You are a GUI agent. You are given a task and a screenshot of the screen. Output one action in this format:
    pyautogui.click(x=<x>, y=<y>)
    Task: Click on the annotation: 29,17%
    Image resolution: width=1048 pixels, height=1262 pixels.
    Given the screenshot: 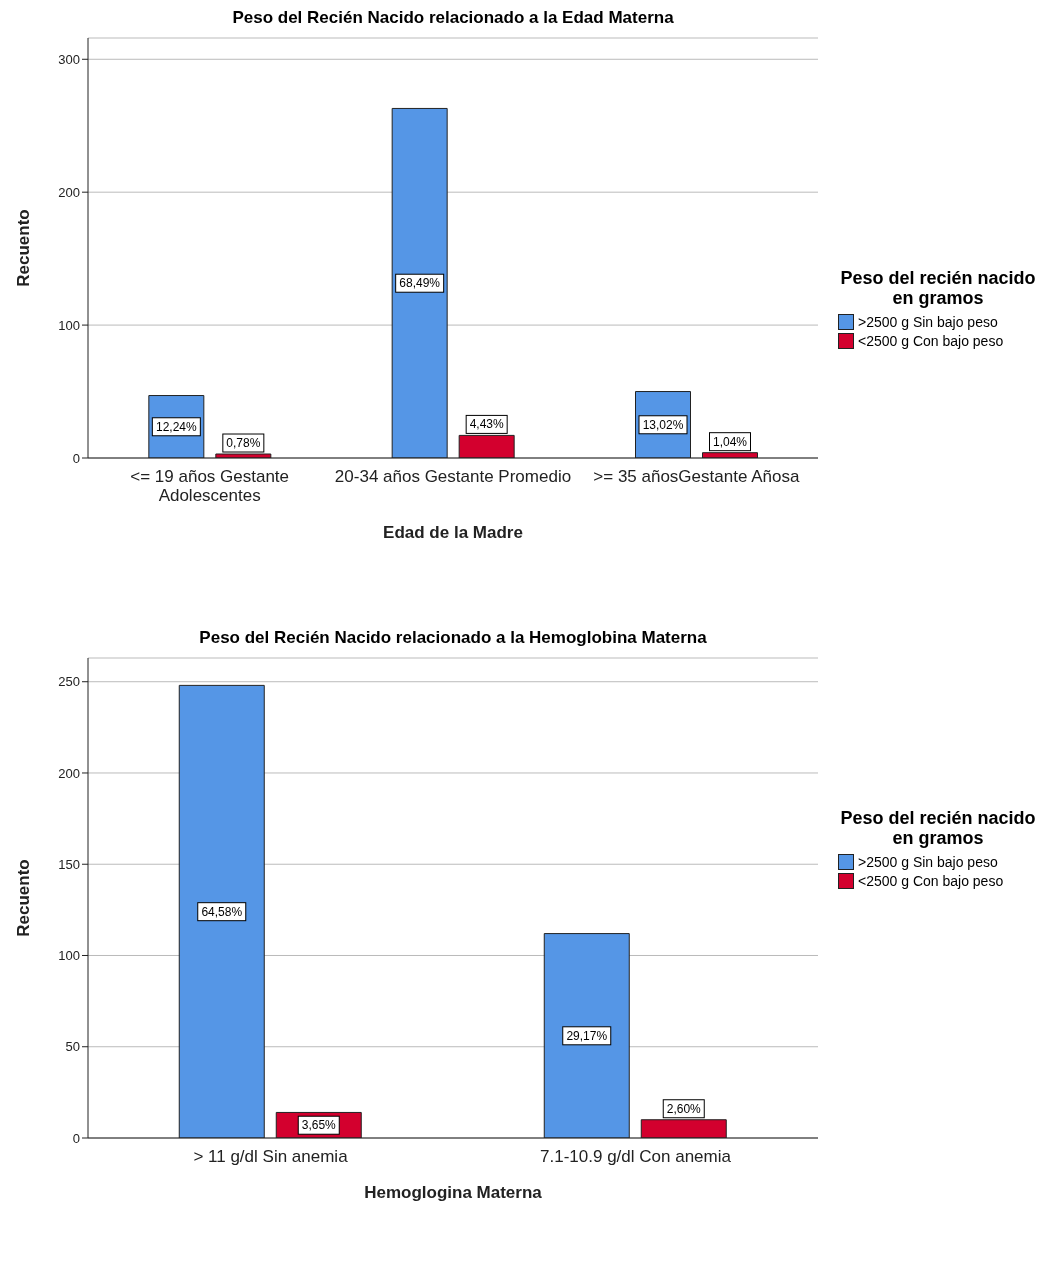 What is the action you would take?
    pyautogui.click(x=587, y=1035)
    